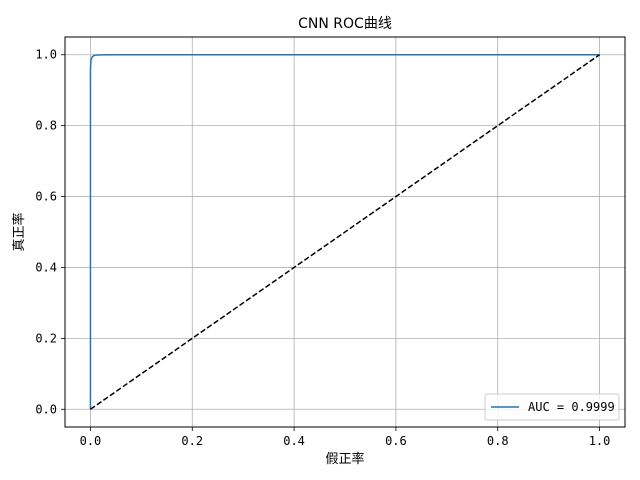  I want to click on x-tick-label-5: 1.0, so click(600, 441).